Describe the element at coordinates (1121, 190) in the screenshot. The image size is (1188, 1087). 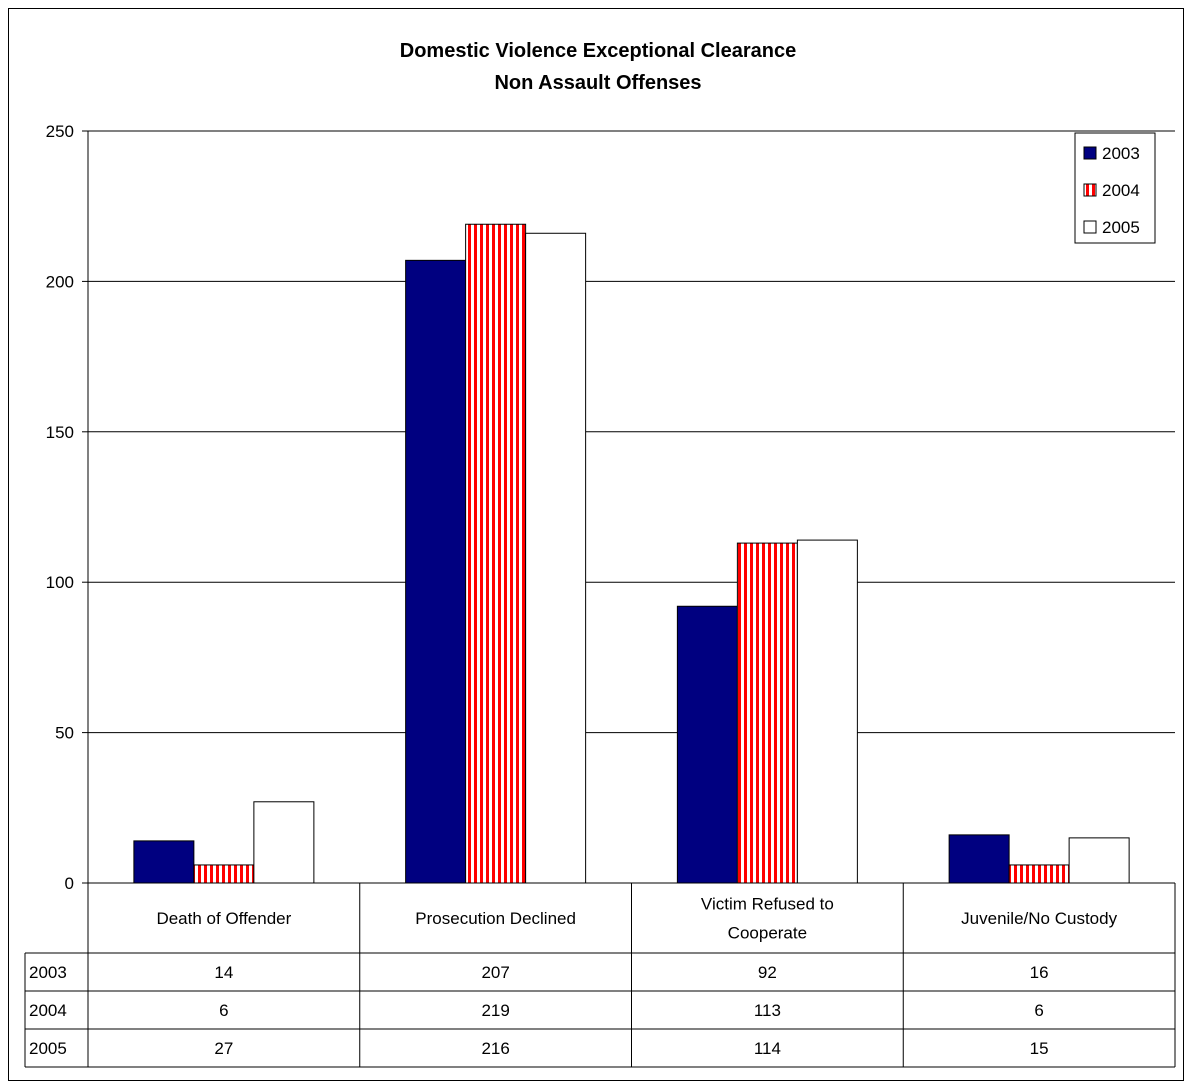
I see `legend-label: 2004` at that location.